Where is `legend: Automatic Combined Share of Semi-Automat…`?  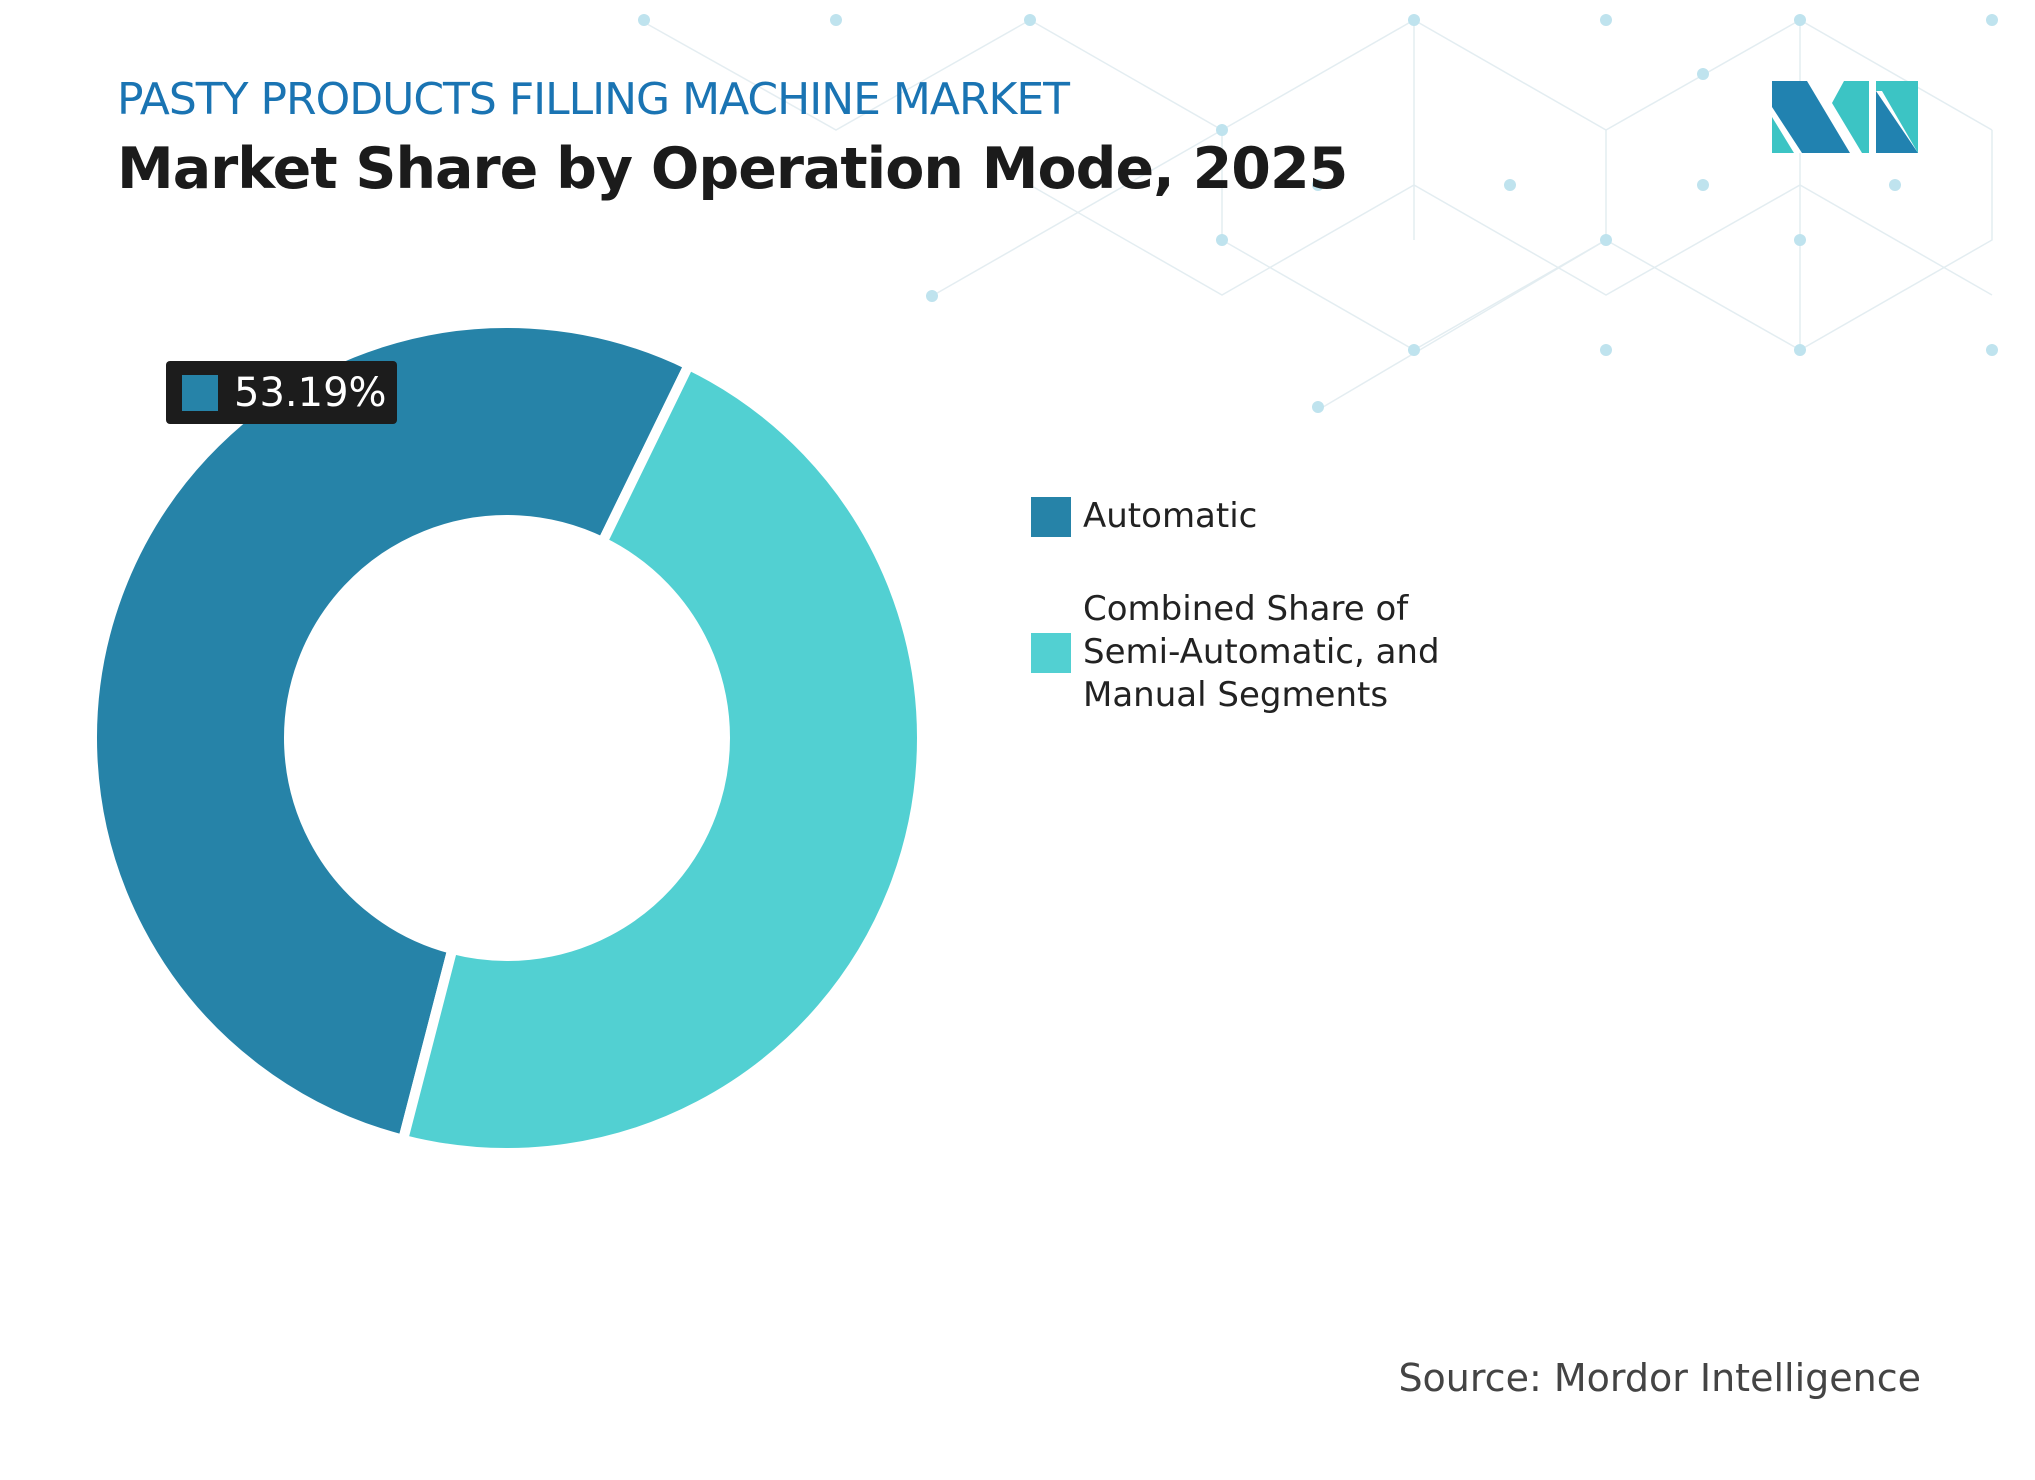
legend: Automatic Combined Share of Semi-Automat… is located at coordinates (1337, 631).